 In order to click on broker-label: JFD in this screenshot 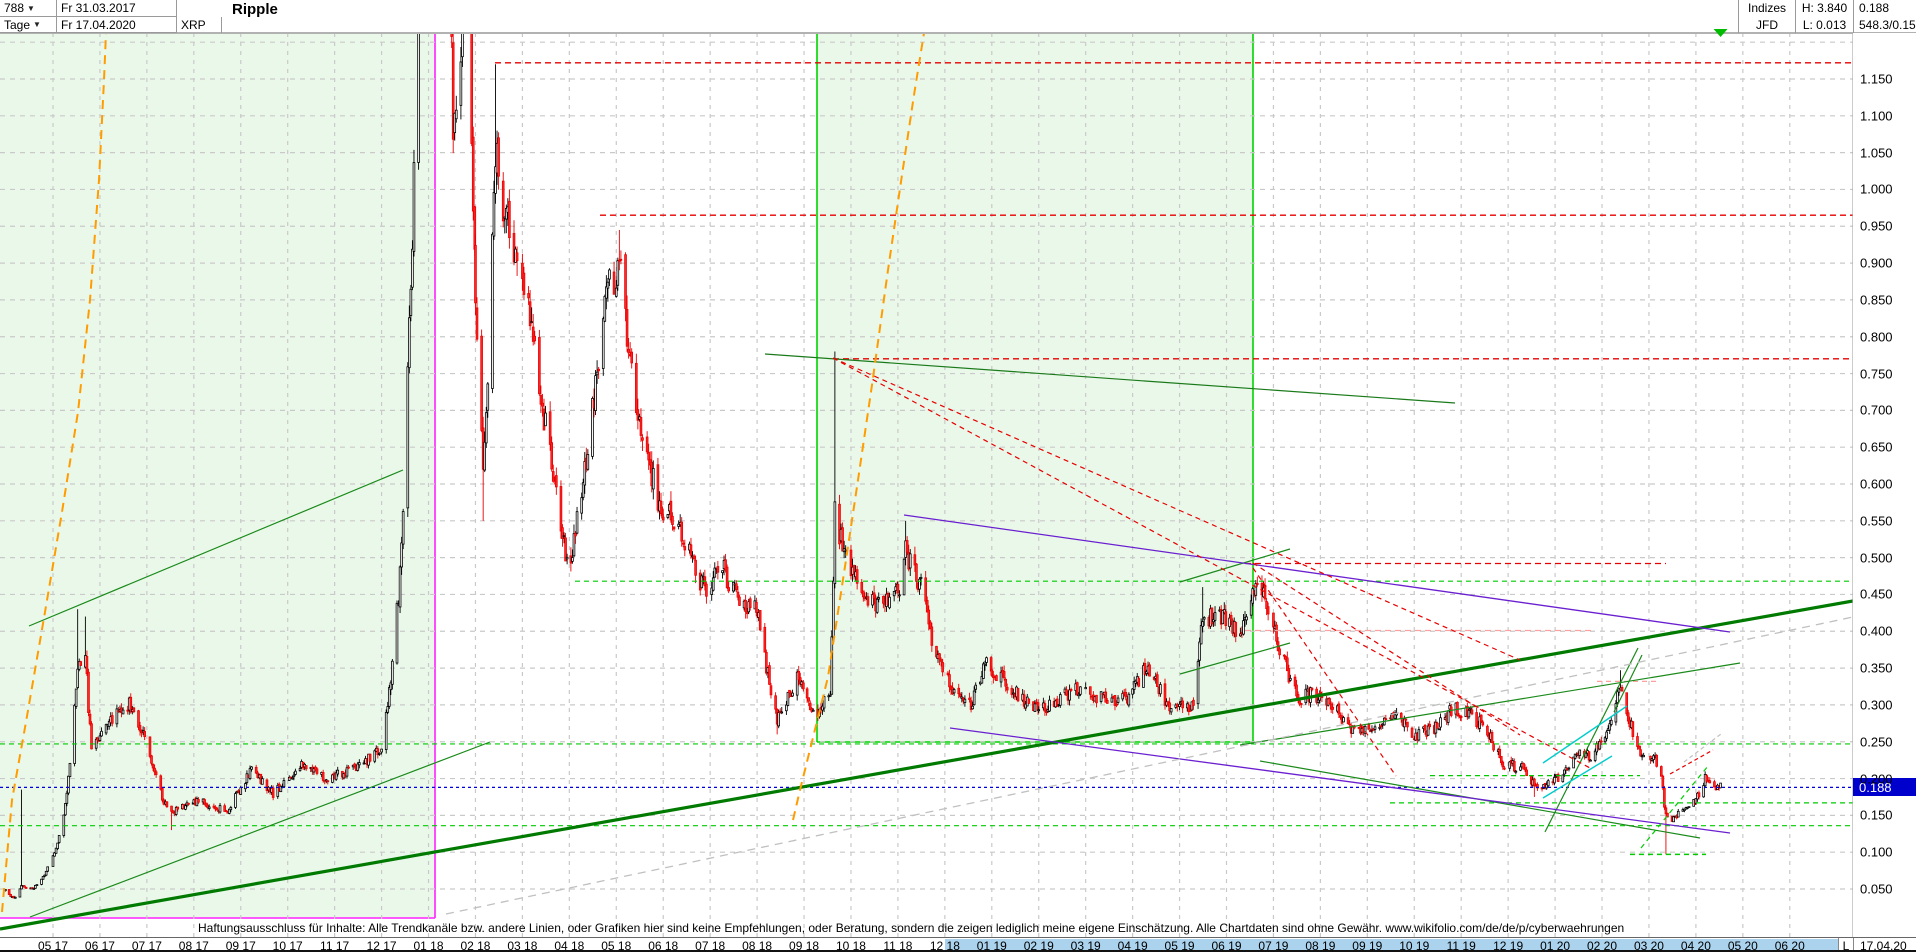, I will do `click(1766, 24)`.